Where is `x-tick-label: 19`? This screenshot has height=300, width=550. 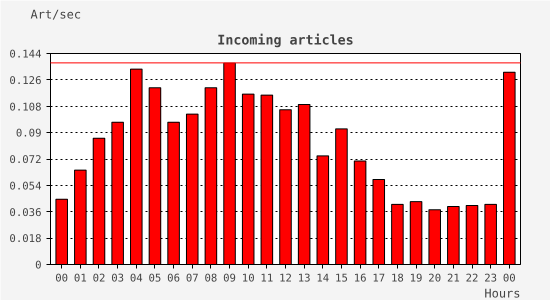 x-tick-label: 19 is located at coordinates (416, 278).